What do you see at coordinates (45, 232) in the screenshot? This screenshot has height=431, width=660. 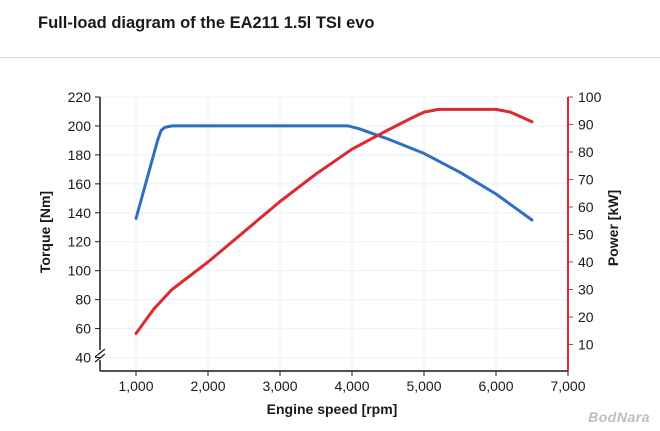 I see `y-axis-left-label: Torque [Nm]` at bounding box center [45, 232].